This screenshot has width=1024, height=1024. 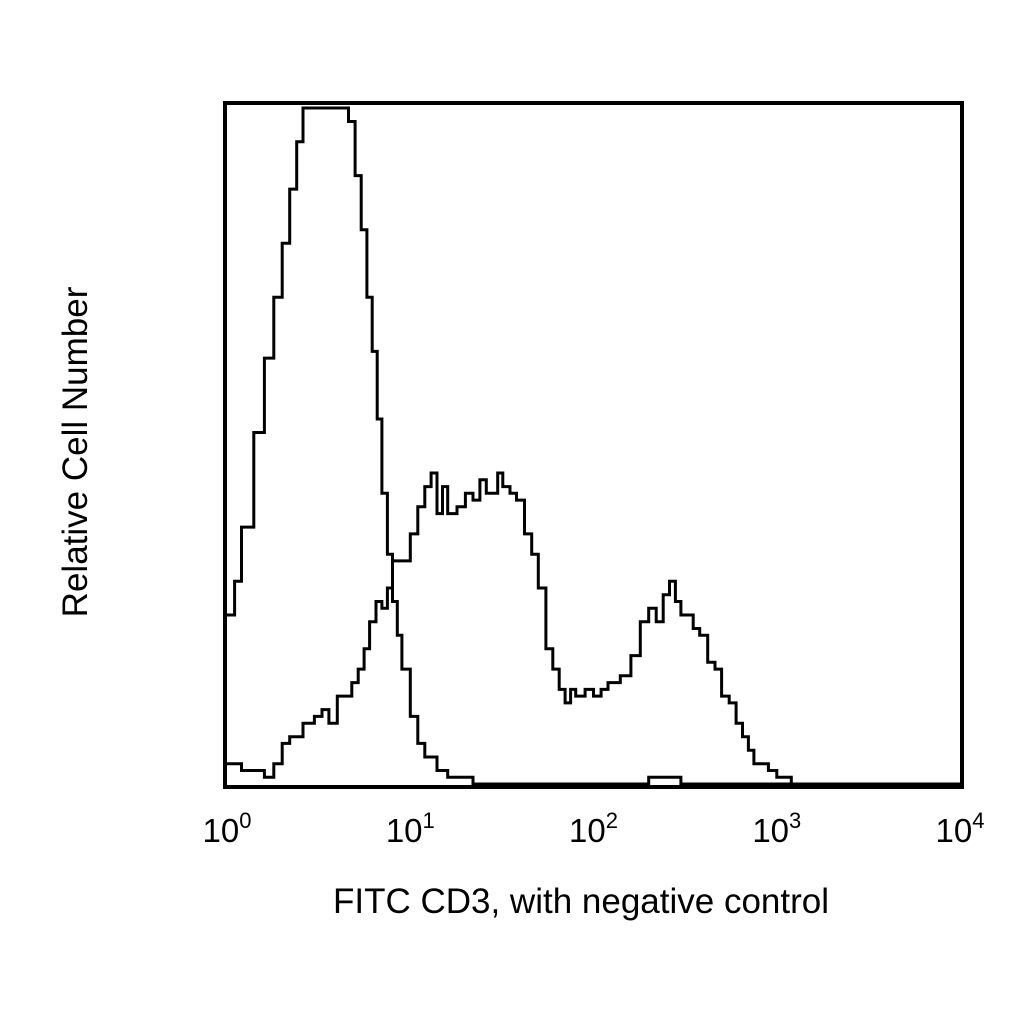 I want to click on x-tick-labels: 10⁰ 10¹ 10² 10³ 10⁴, so click(x=594, y=828).